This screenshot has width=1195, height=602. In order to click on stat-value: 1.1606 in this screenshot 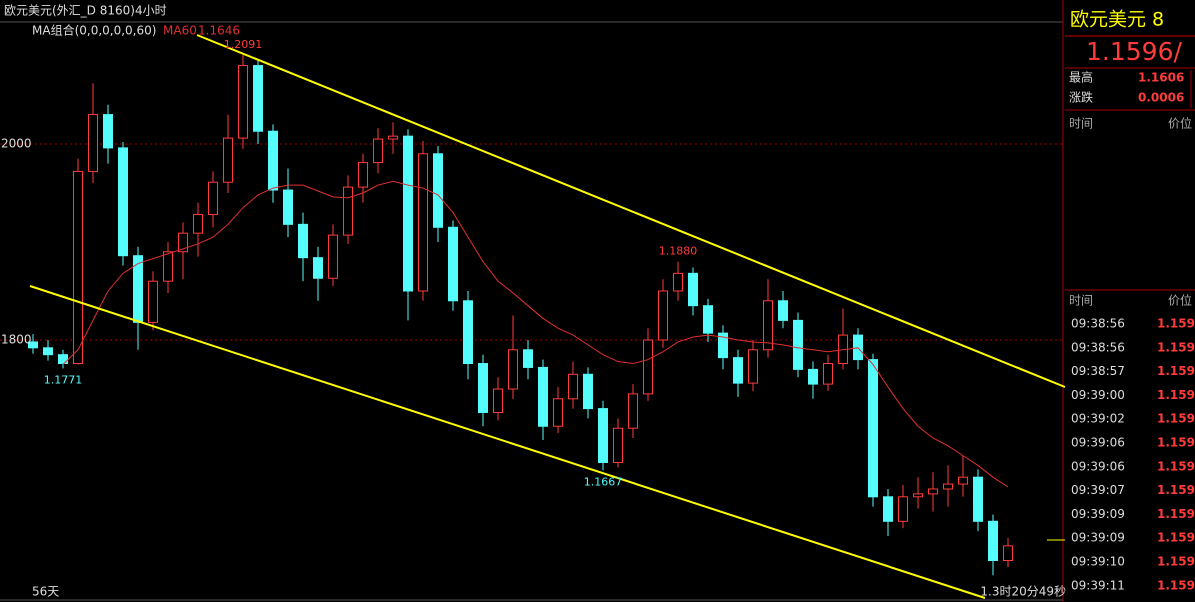, I will do `click(1161, 78)`.